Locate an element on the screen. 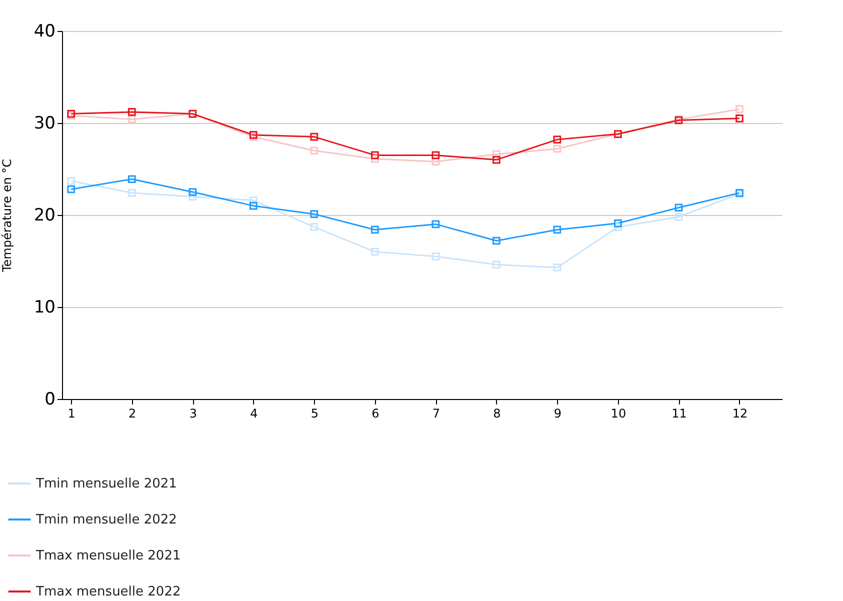 The width and height of the screenshot is (843, 601). x-tick-label: 2 is located at coordinates (132, 413).